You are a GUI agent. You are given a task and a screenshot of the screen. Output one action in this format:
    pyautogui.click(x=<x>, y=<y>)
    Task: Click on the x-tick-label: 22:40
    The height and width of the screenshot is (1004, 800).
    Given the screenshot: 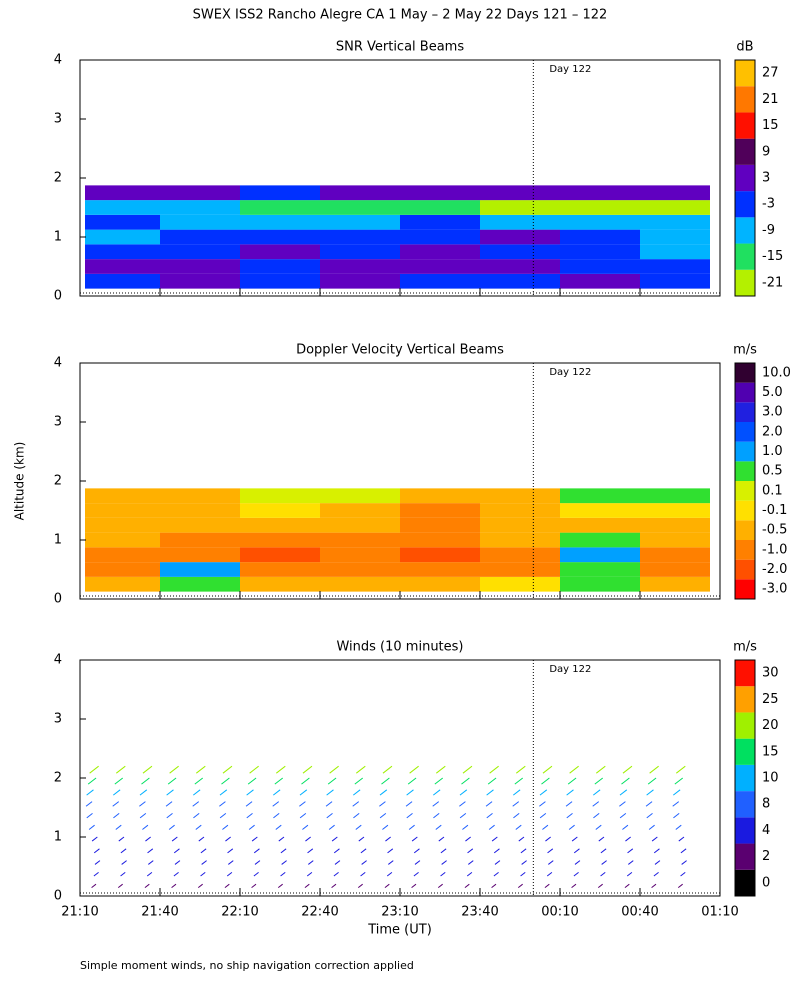 What is the action you would take?
    pyautogui.click(x=319, y=912)
    